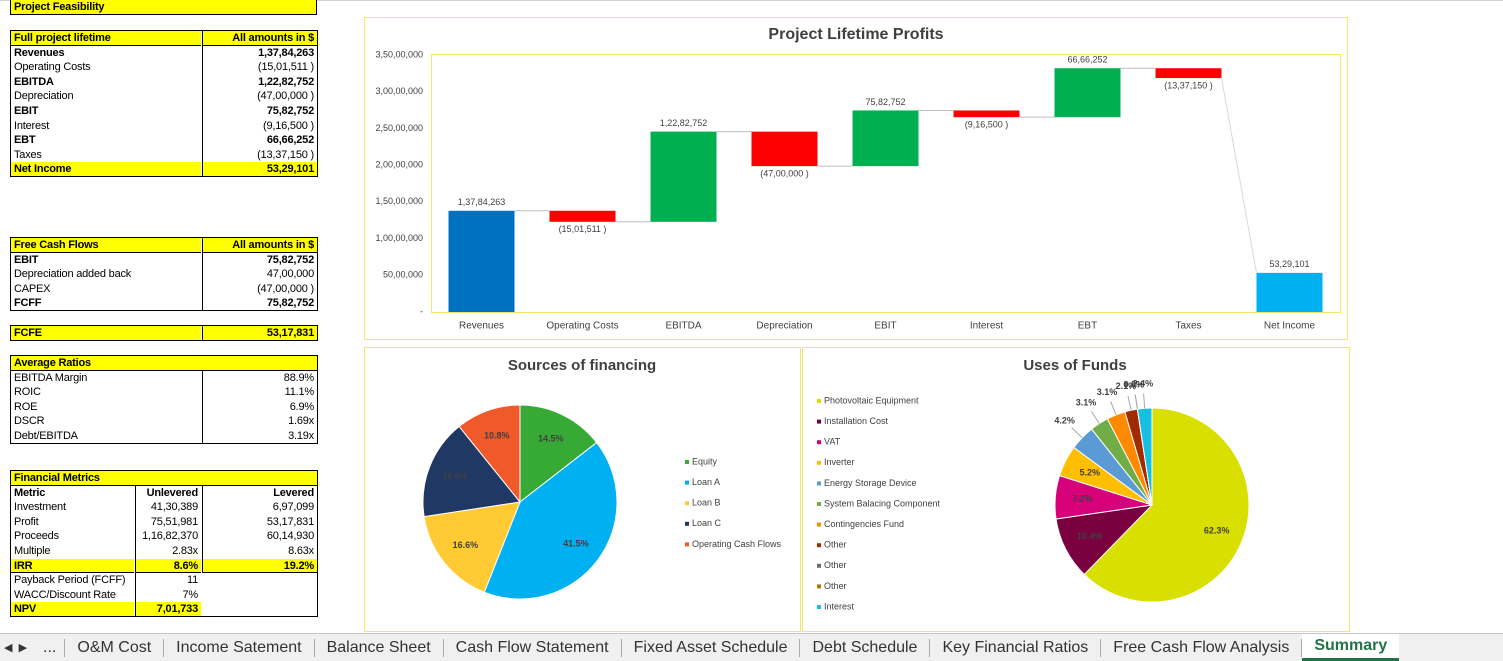  Describe the element at coordinates (551, 439) in the screenshot. I see `data-label: 14.5%` at that location.